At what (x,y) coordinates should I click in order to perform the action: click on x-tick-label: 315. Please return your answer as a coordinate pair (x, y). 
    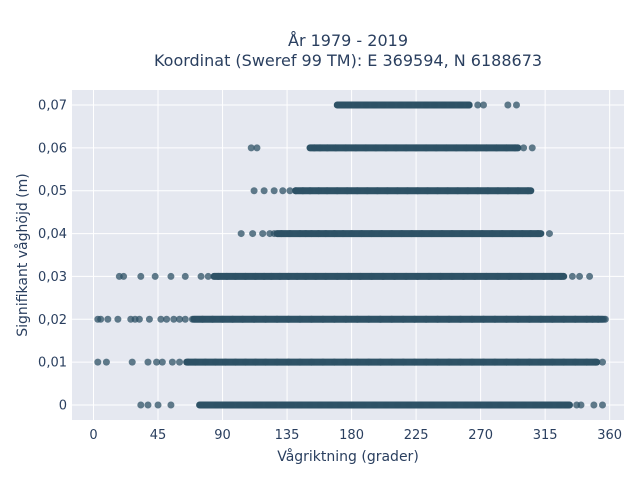
    Looking at the image, I should click on (545, 435).